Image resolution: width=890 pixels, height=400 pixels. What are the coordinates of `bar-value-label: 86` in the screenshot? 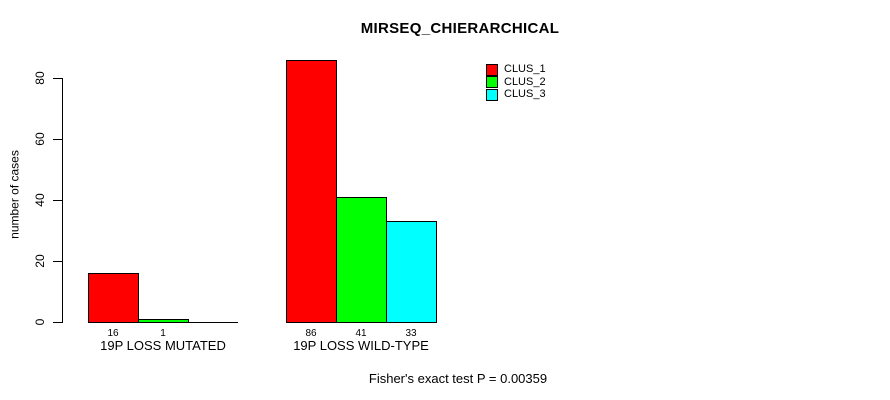 It's located at (311, 333).